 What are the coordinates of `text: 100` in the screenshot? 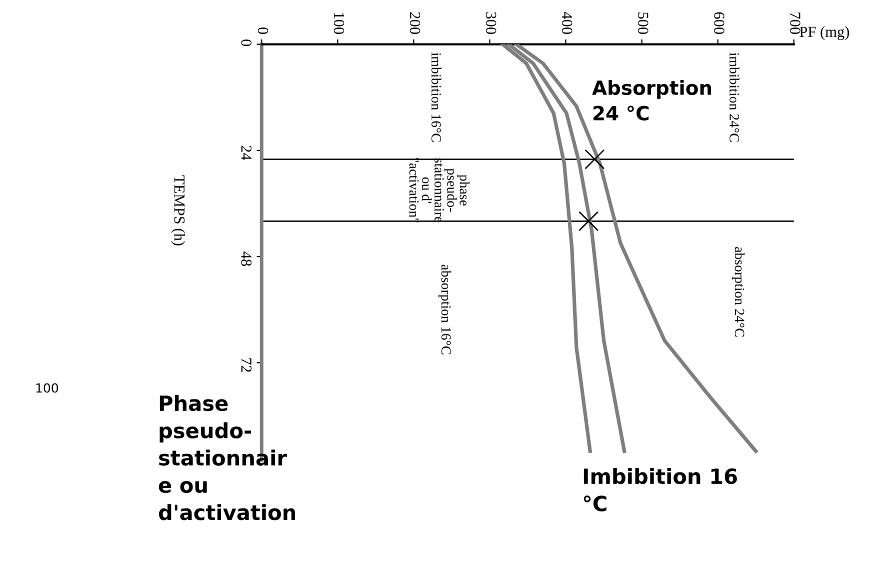 It's located at (47, 388).